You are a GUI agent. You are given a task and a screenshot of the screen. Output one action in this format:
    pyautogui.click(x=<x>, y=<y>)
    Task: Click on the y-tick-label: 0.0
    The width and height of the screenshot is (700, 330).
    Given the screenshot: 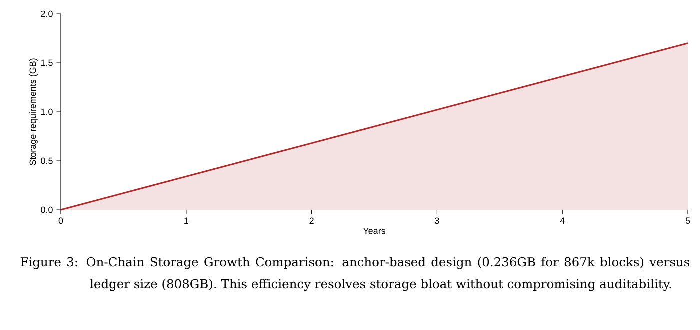 What is the action you would take?
    pyautogui.click(x=47, y=210)
    